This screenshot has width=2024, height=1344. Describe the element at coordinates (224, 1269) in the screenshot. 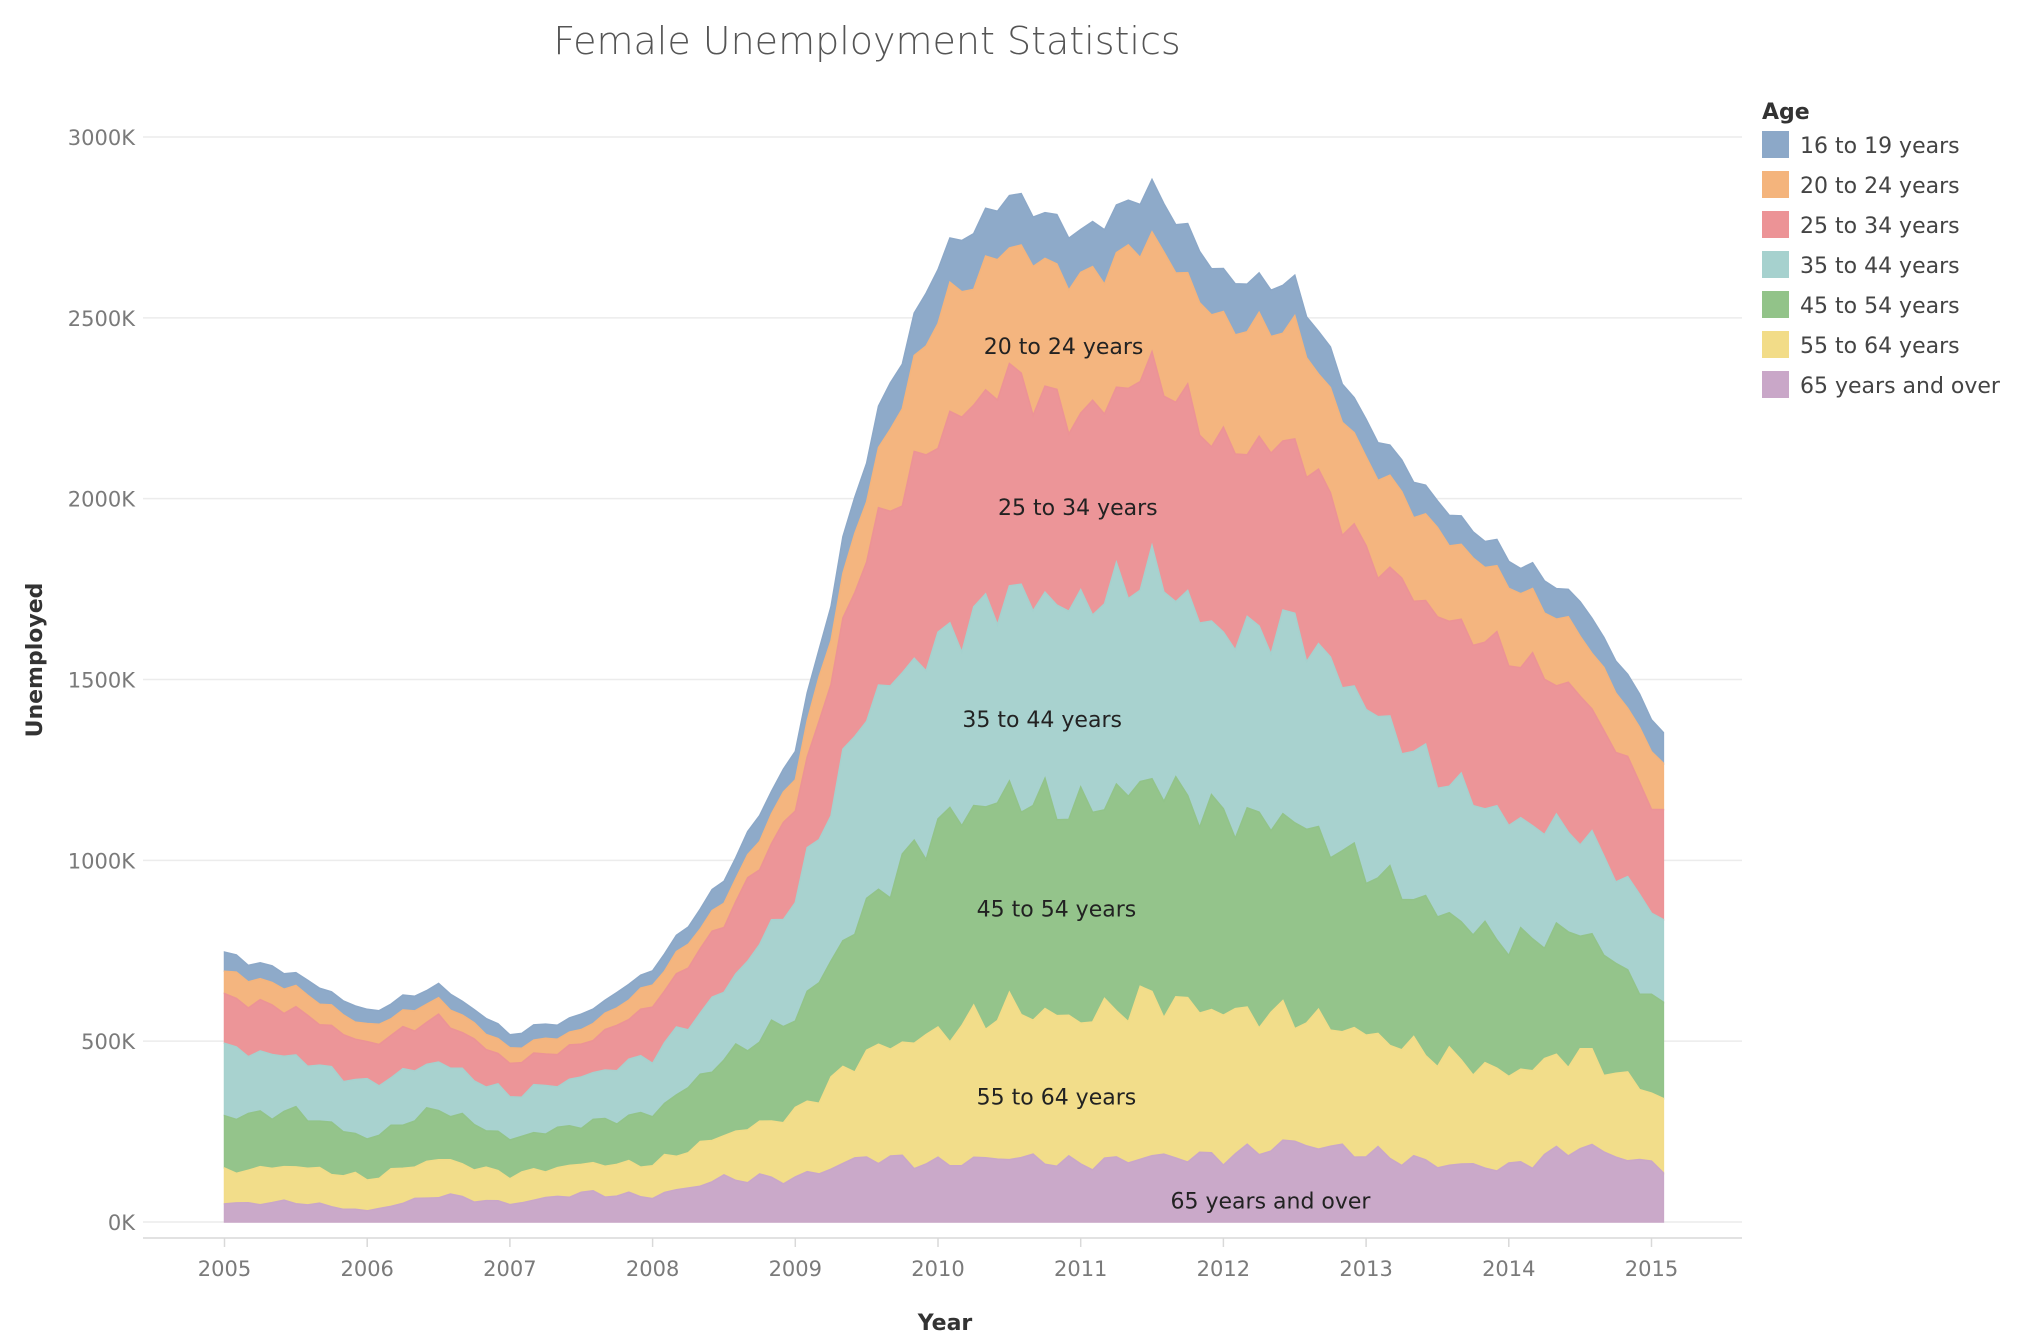

I see `x-tick-label: 2005` at that location.